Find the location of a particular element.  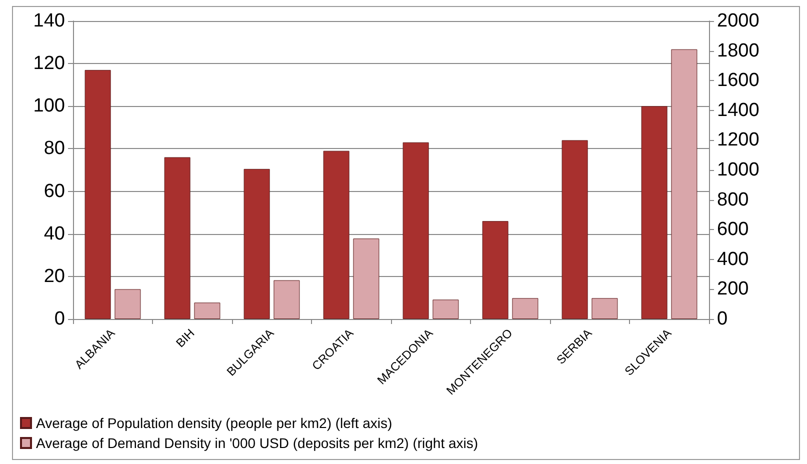

y-tick-label: 0 is located at coordinates (59, 319).